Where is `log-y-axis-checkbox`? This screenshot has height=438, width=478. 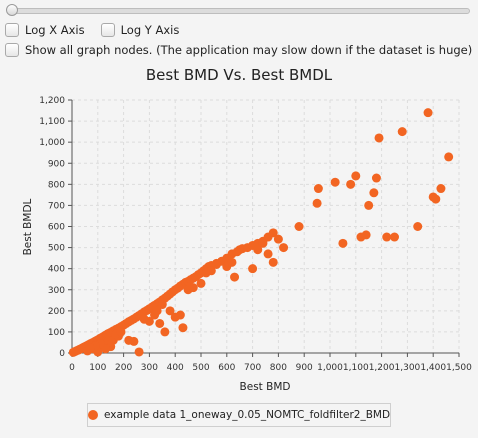
log-y-axis-checkbox is located at coordinates (107, 30).